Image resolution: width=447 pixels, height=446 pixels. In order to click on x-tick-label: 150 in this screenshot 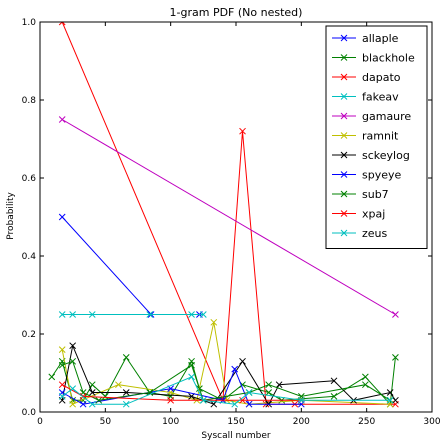, I will do `click(235, 422)`.